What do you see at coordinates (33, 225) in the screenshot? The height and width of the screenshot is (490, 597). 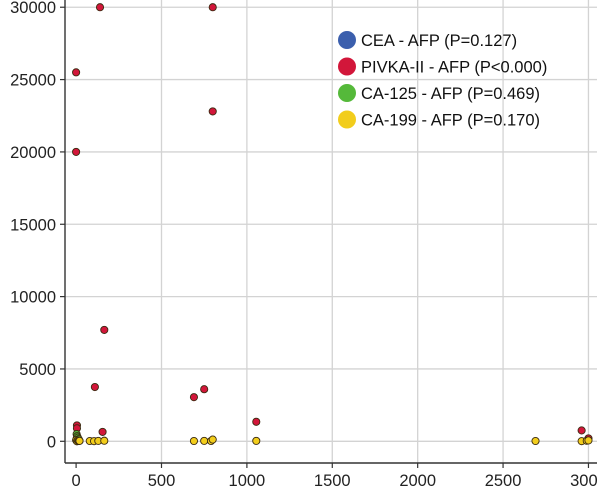 I see `y-tick-label: 15000` at bounding box center [33, 225].